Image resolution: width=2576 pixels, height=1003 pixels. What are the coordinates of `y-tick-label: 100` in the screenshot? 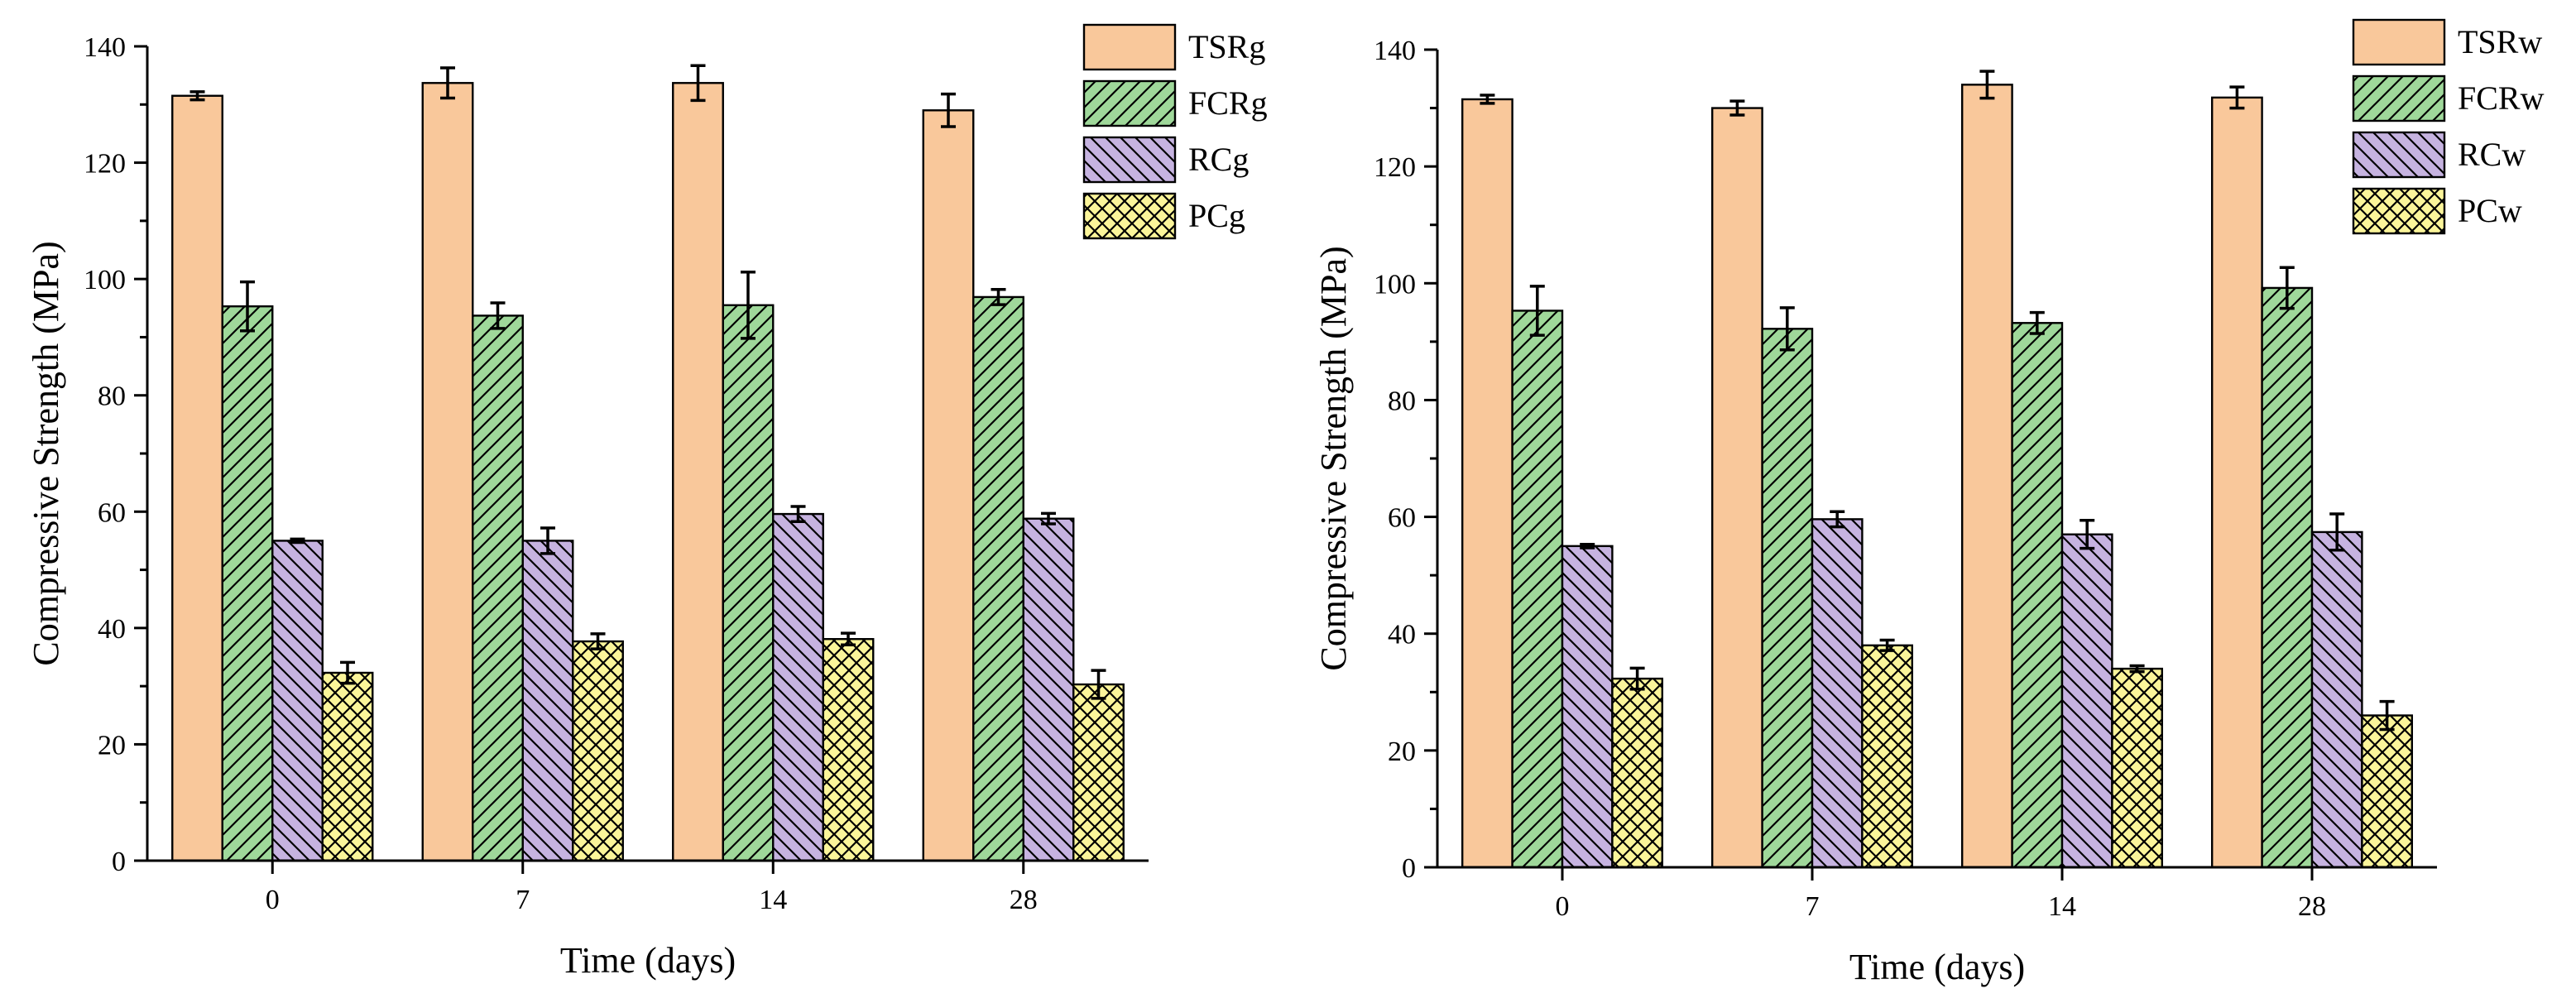 It's located at (105, 280).